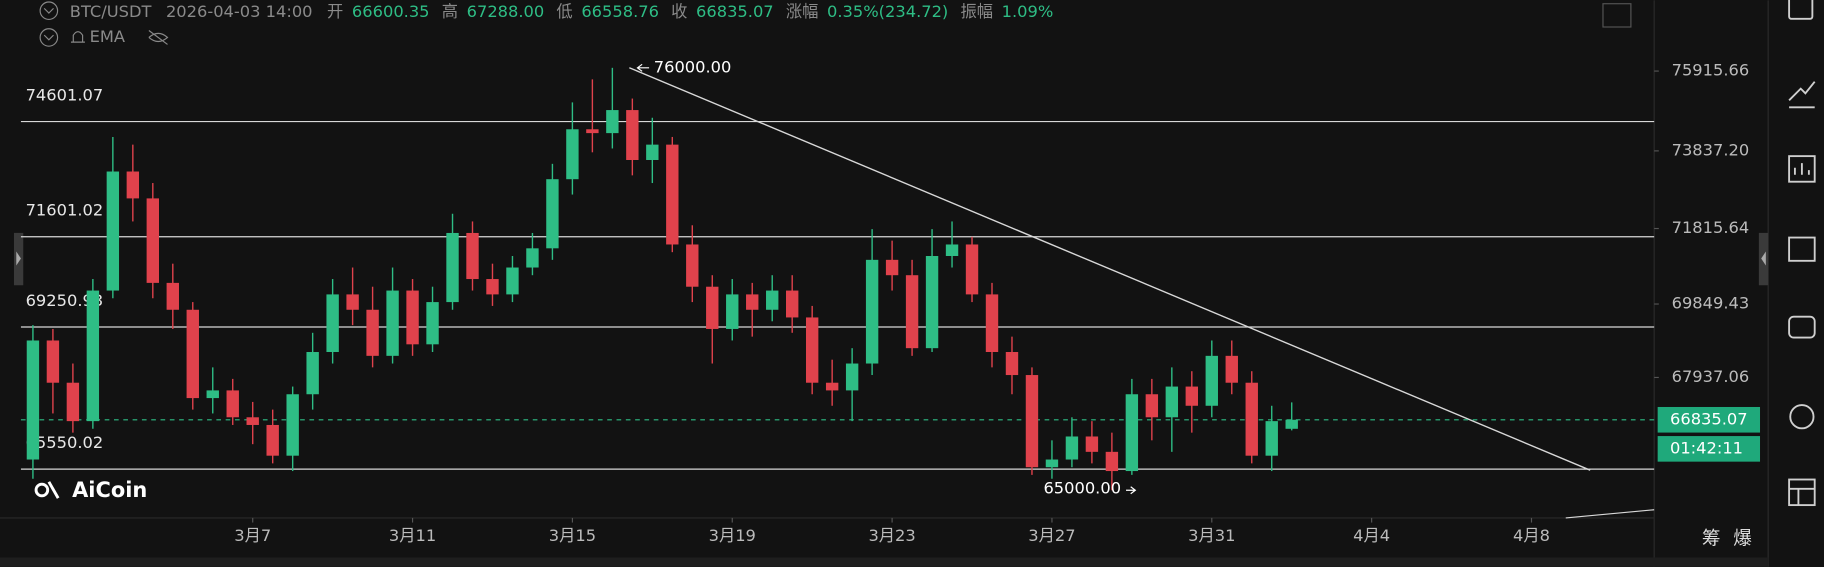  I want to click on x-tick-label: 3月23, so click(891, 535).